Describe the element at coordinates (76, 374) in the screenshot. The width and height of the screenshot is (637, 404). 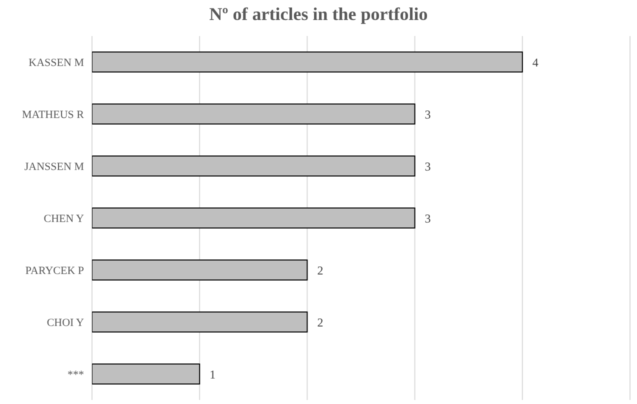
I see `y-tick-label: ***` at that location.